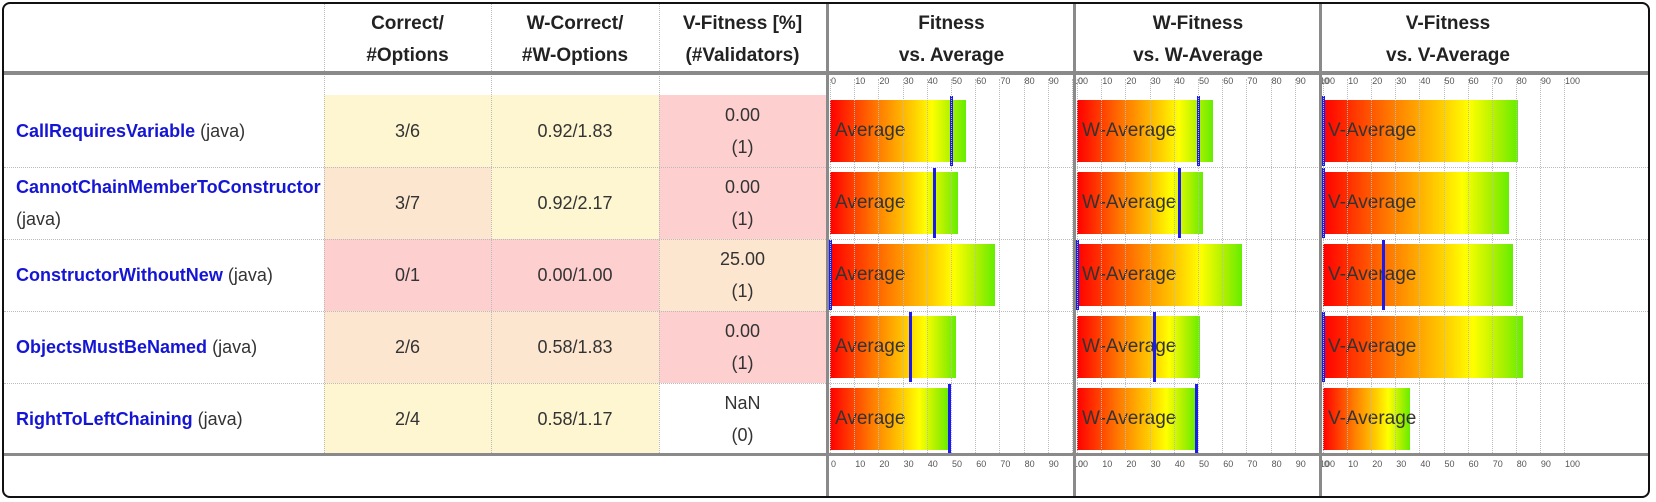  Describe the element at coordinates (104, 419) in the screenshot. I see `rule-link: RightToLeftChaining` at that location.